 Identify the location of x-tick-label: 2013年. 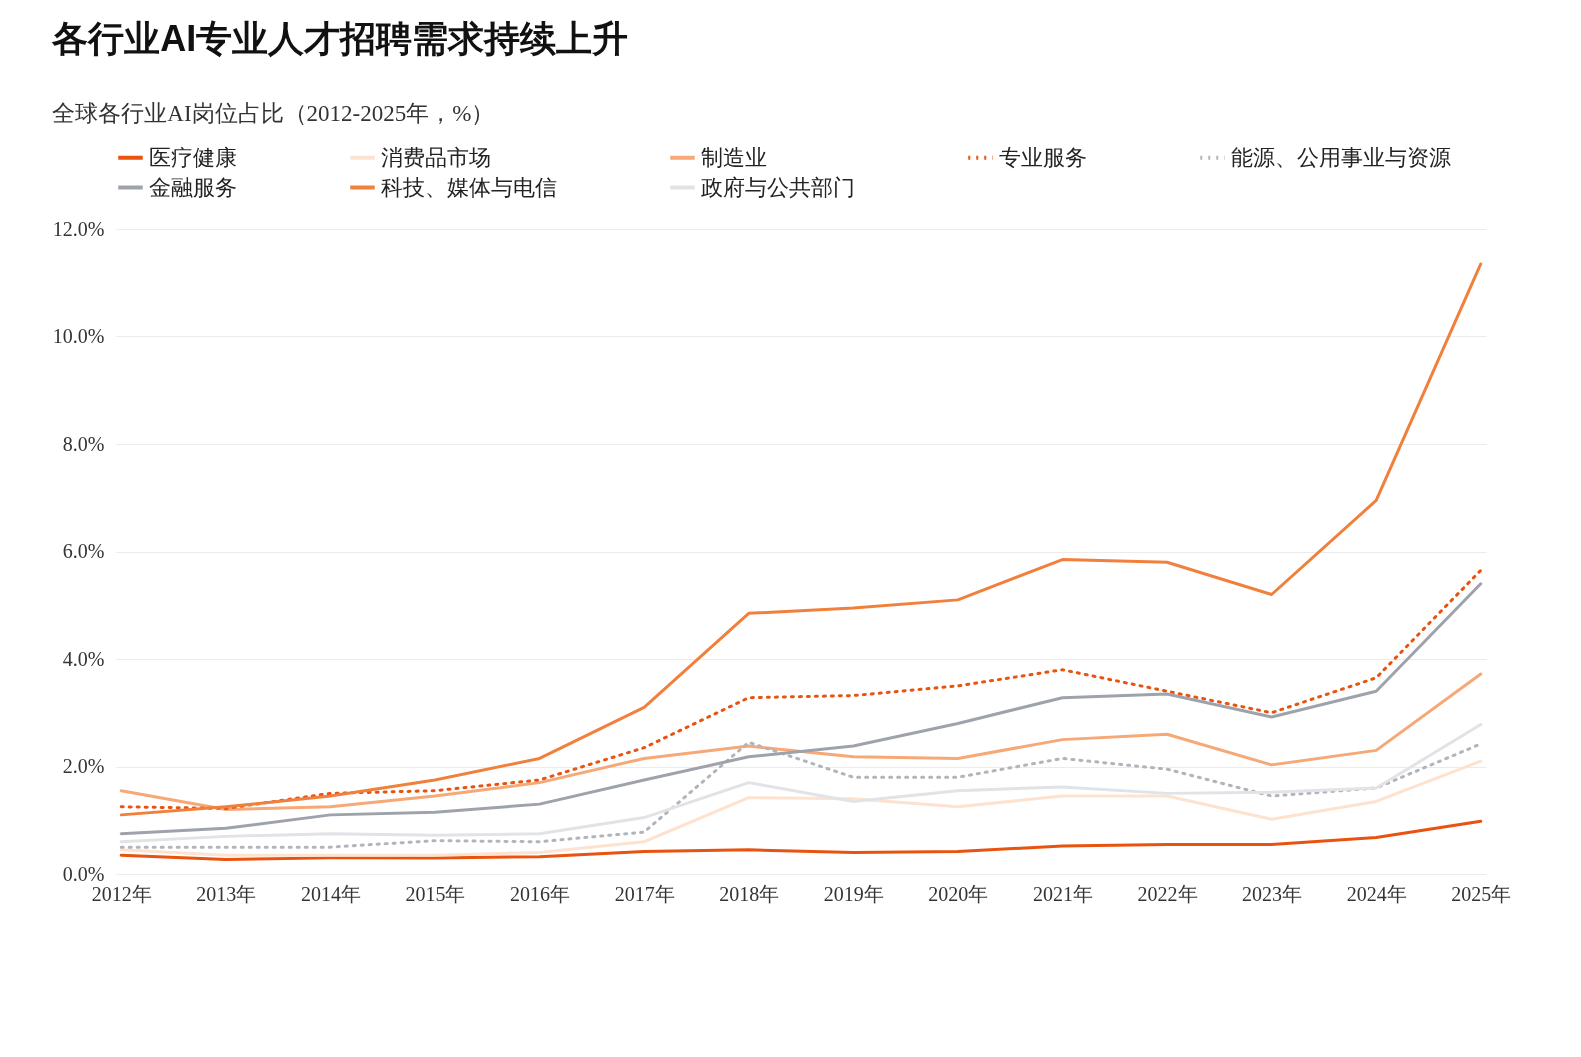
(226, 893).